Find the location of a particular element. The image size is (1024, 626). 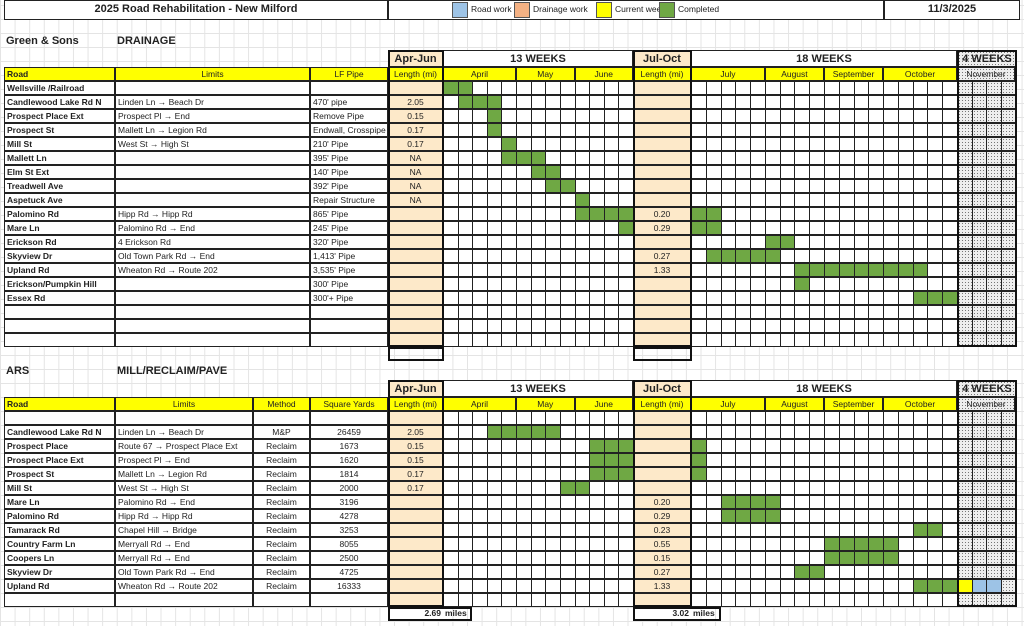

q2-length is located at coordinates (415, 516).